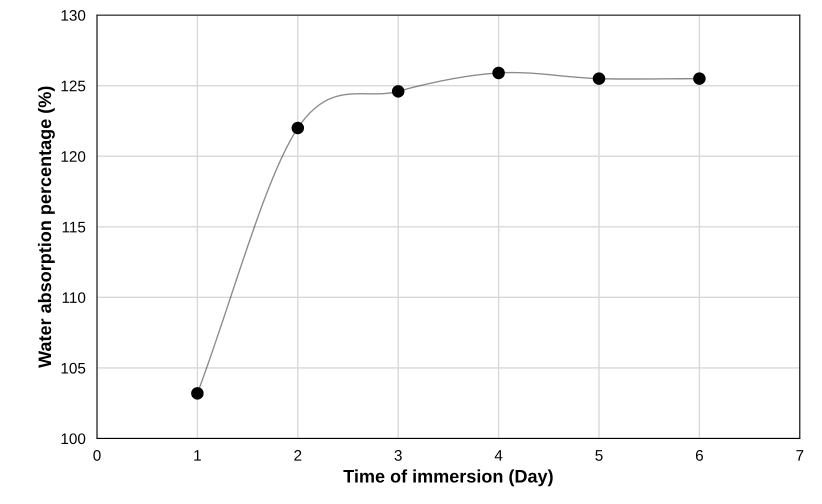  I want to click on x-tick-label: 5, so click(599, 455).